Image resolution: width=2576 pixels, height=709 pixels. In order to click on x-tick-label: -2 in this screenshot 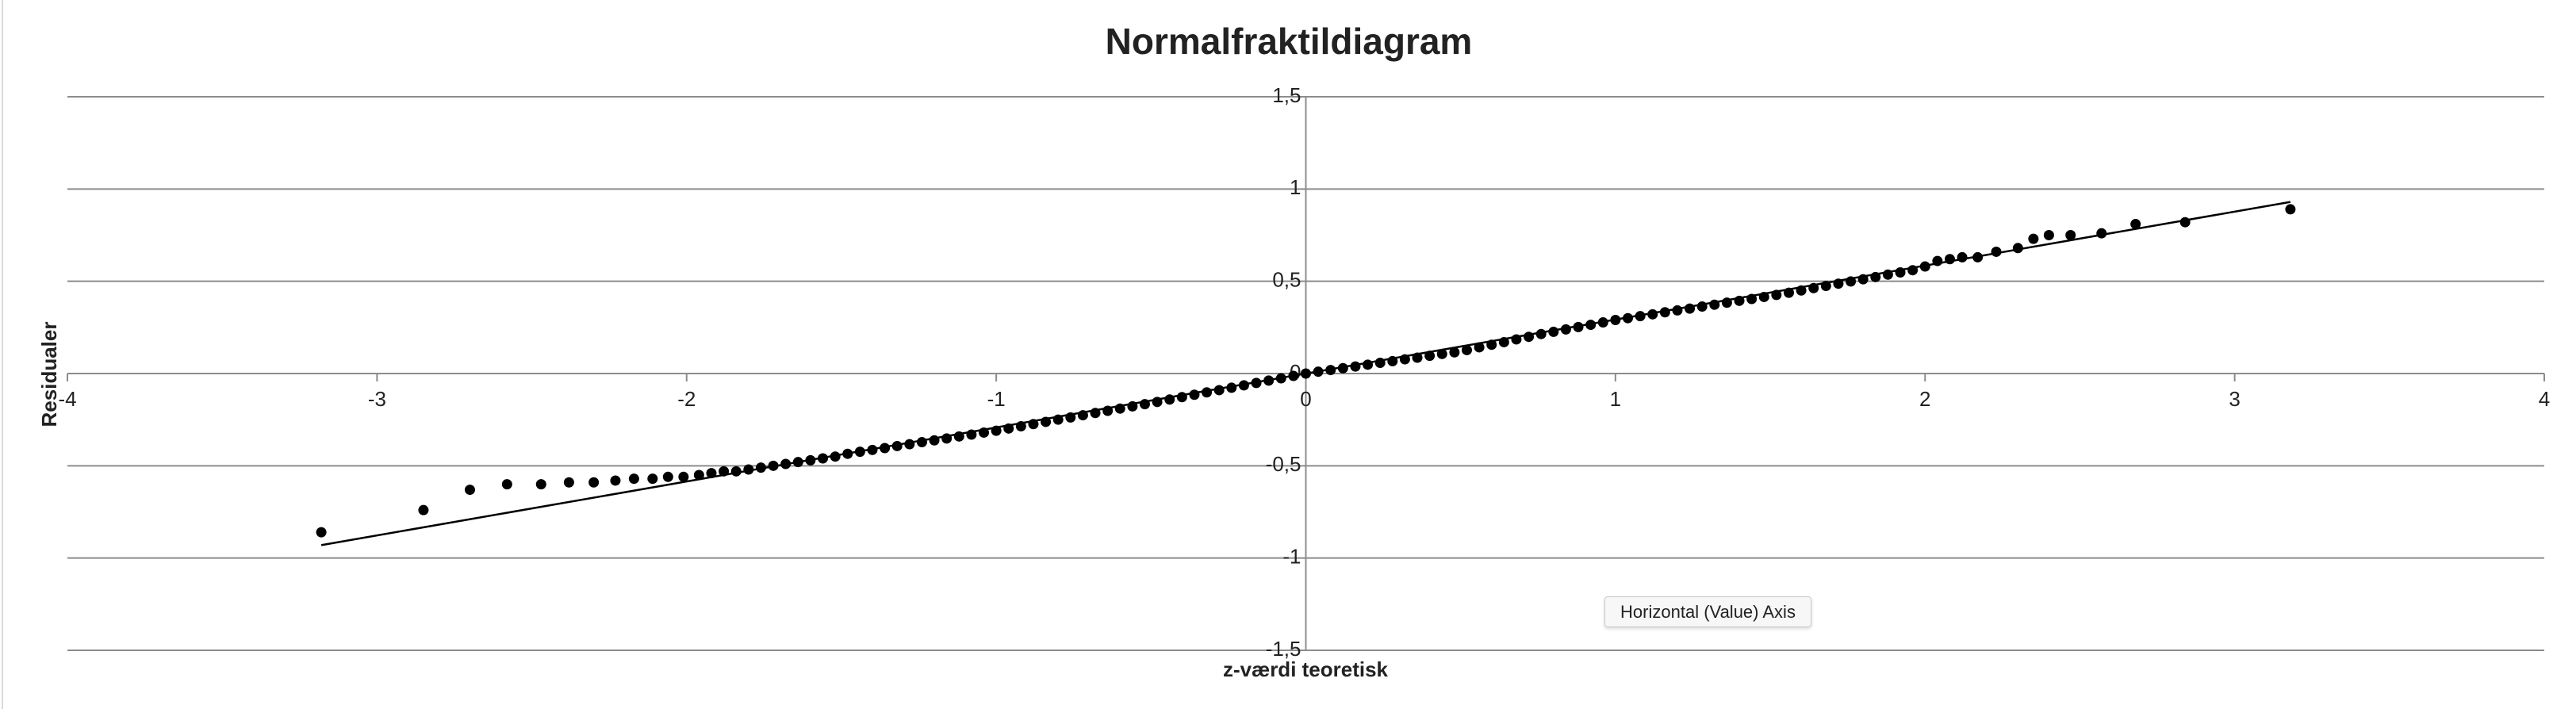, I will do `click(686, 399)`.